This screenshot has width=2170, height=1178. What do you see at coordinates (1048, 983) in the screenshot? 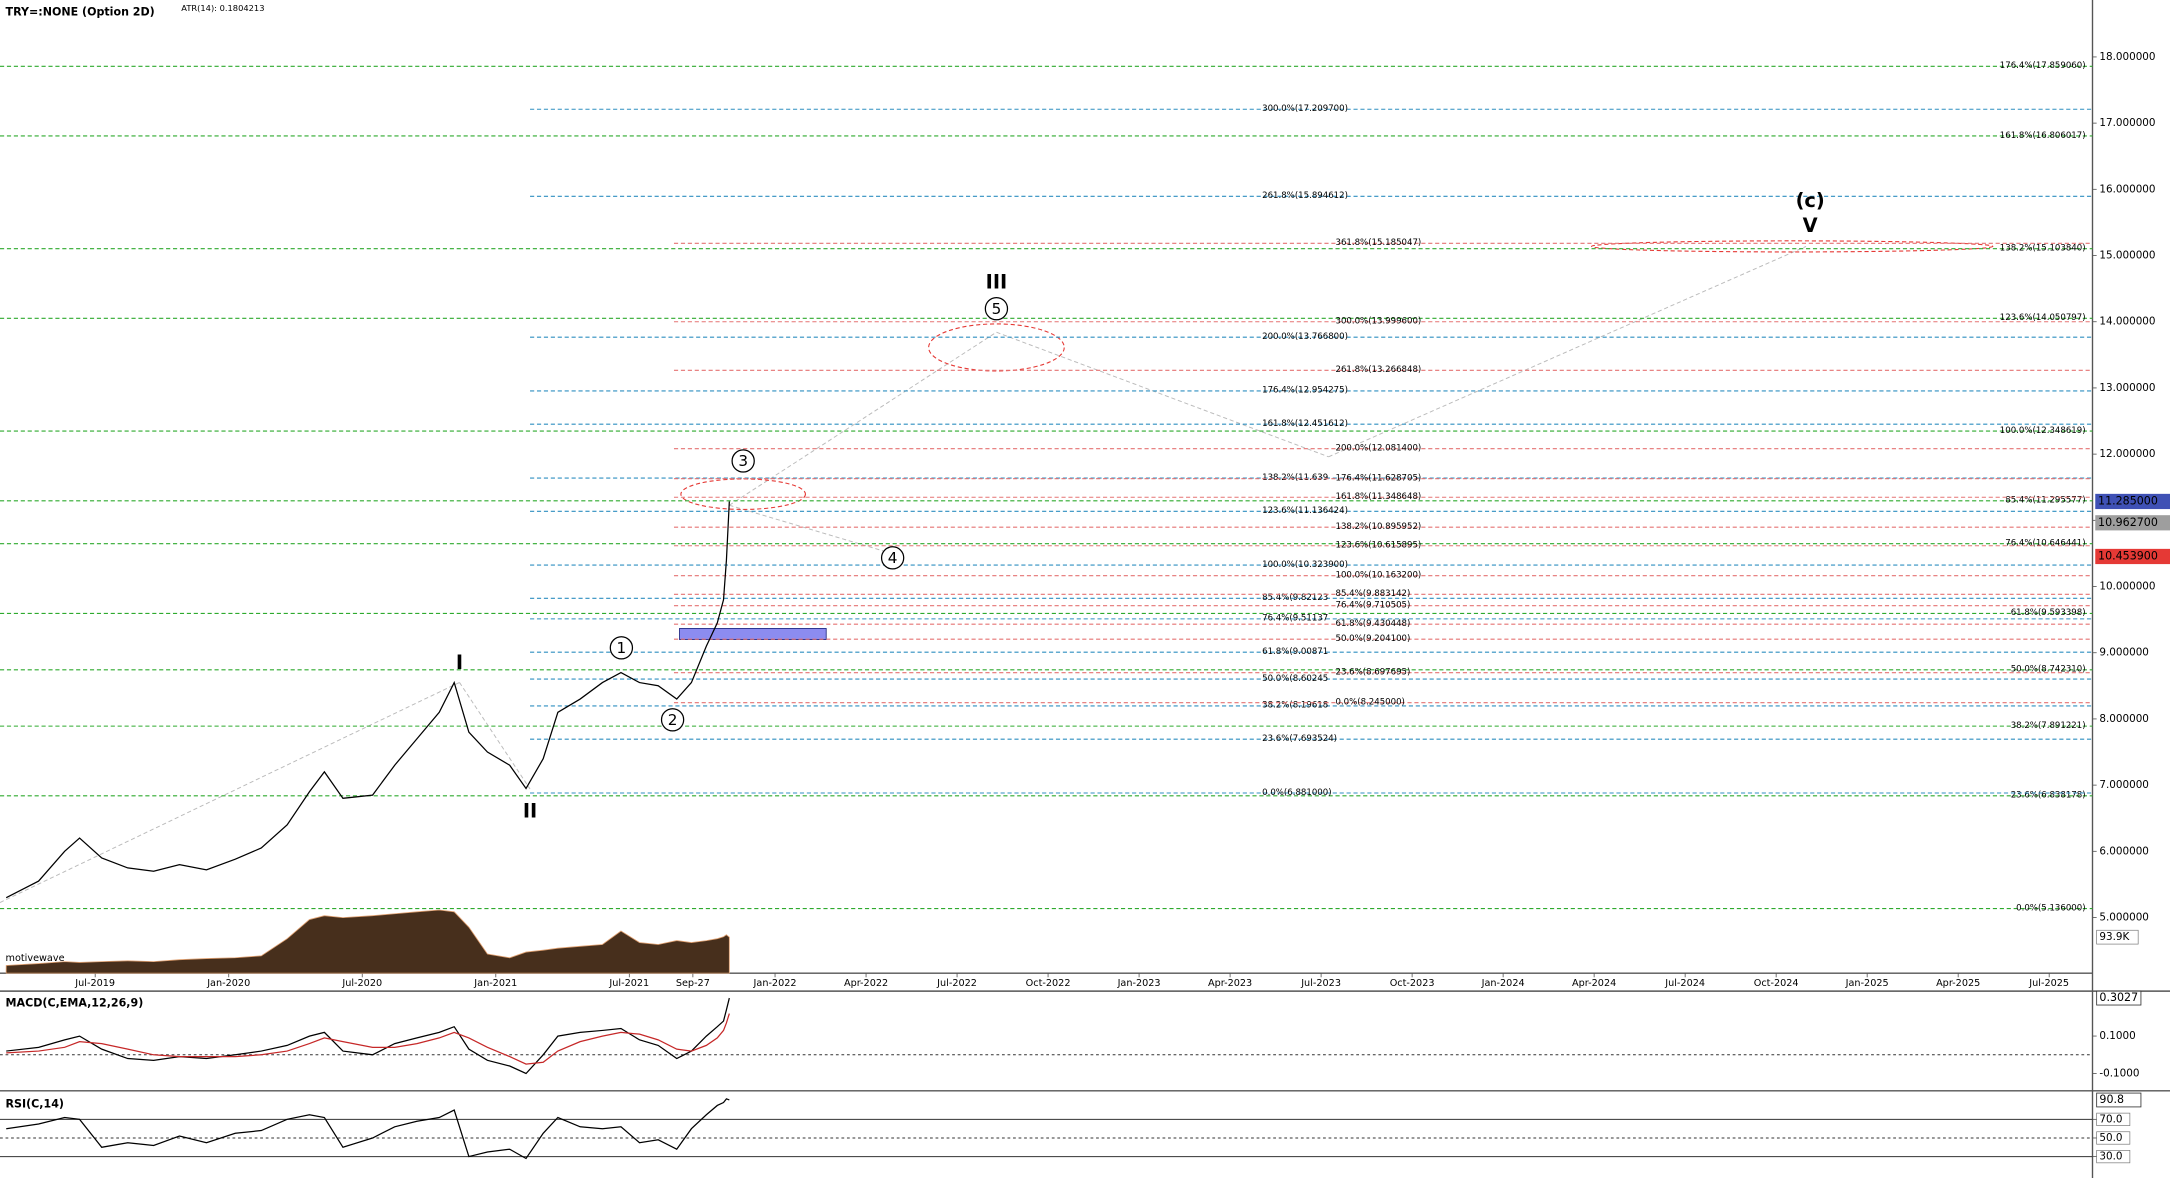
I see `x-tick-label: Oct-2022` at bounding box center [1048, 983].